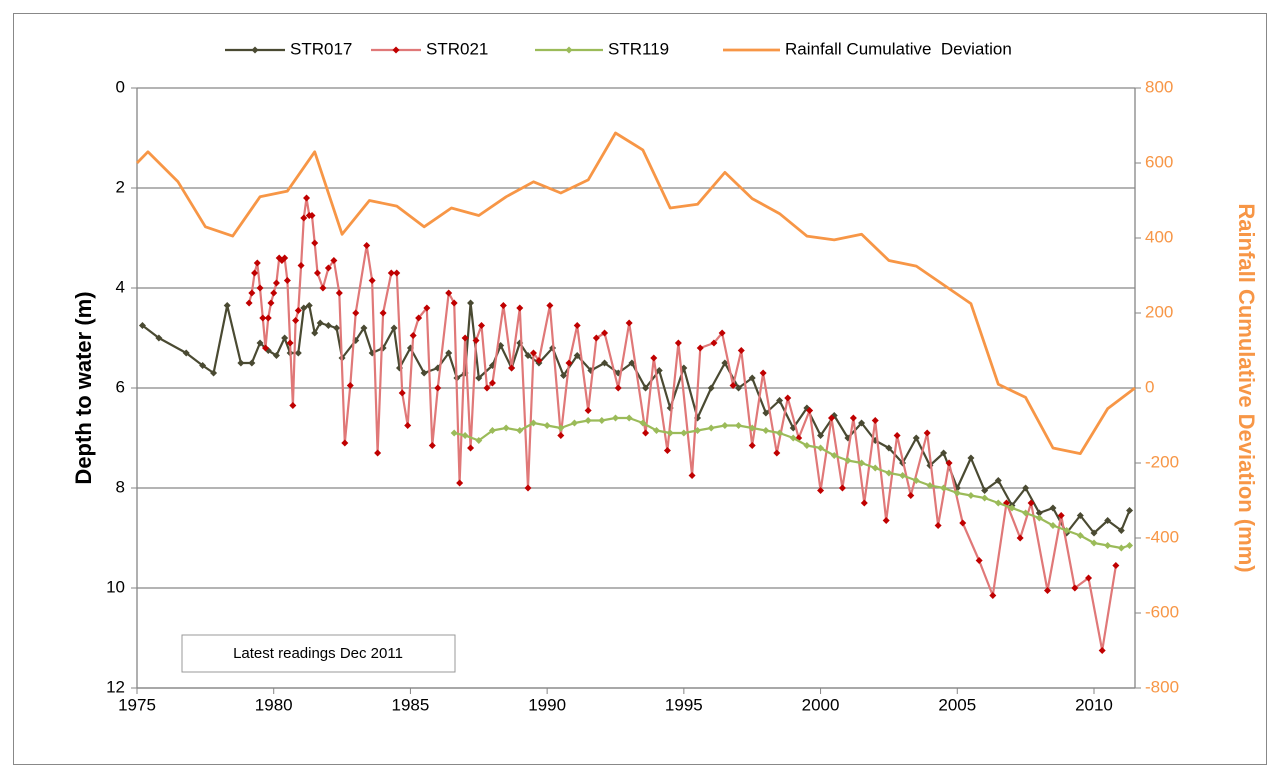  I want to click on x-tick-label: 1990, so click(547, 704).